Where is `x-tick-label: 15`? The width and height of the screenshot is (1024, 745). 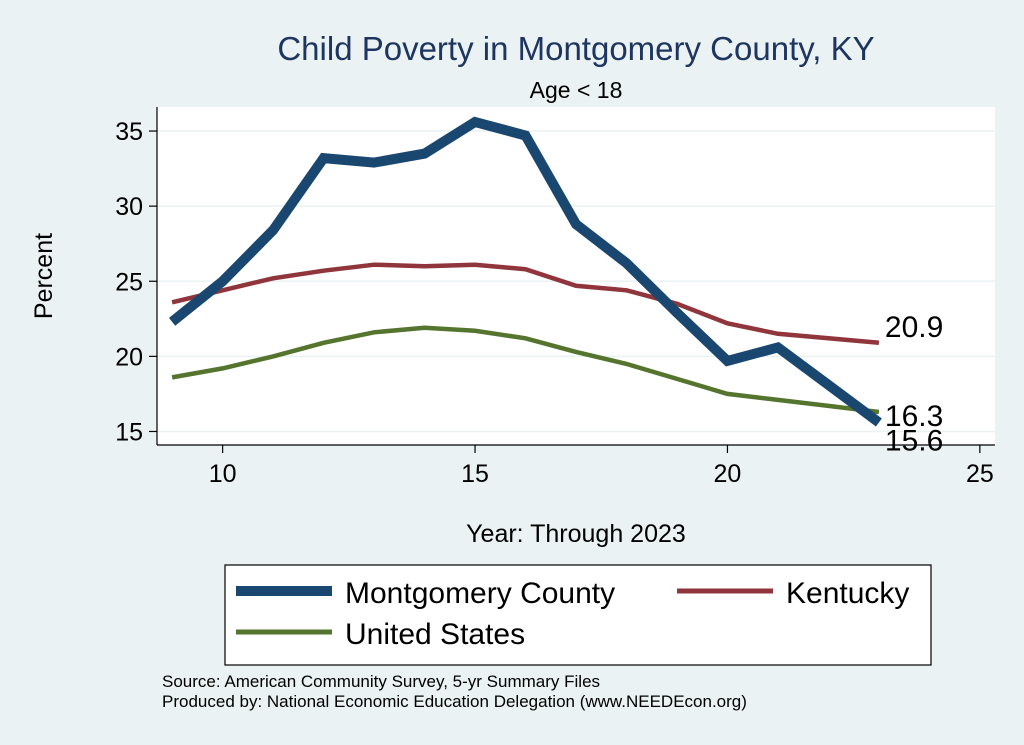 x-tick-label: 15 is located at coordinates (475, 474).